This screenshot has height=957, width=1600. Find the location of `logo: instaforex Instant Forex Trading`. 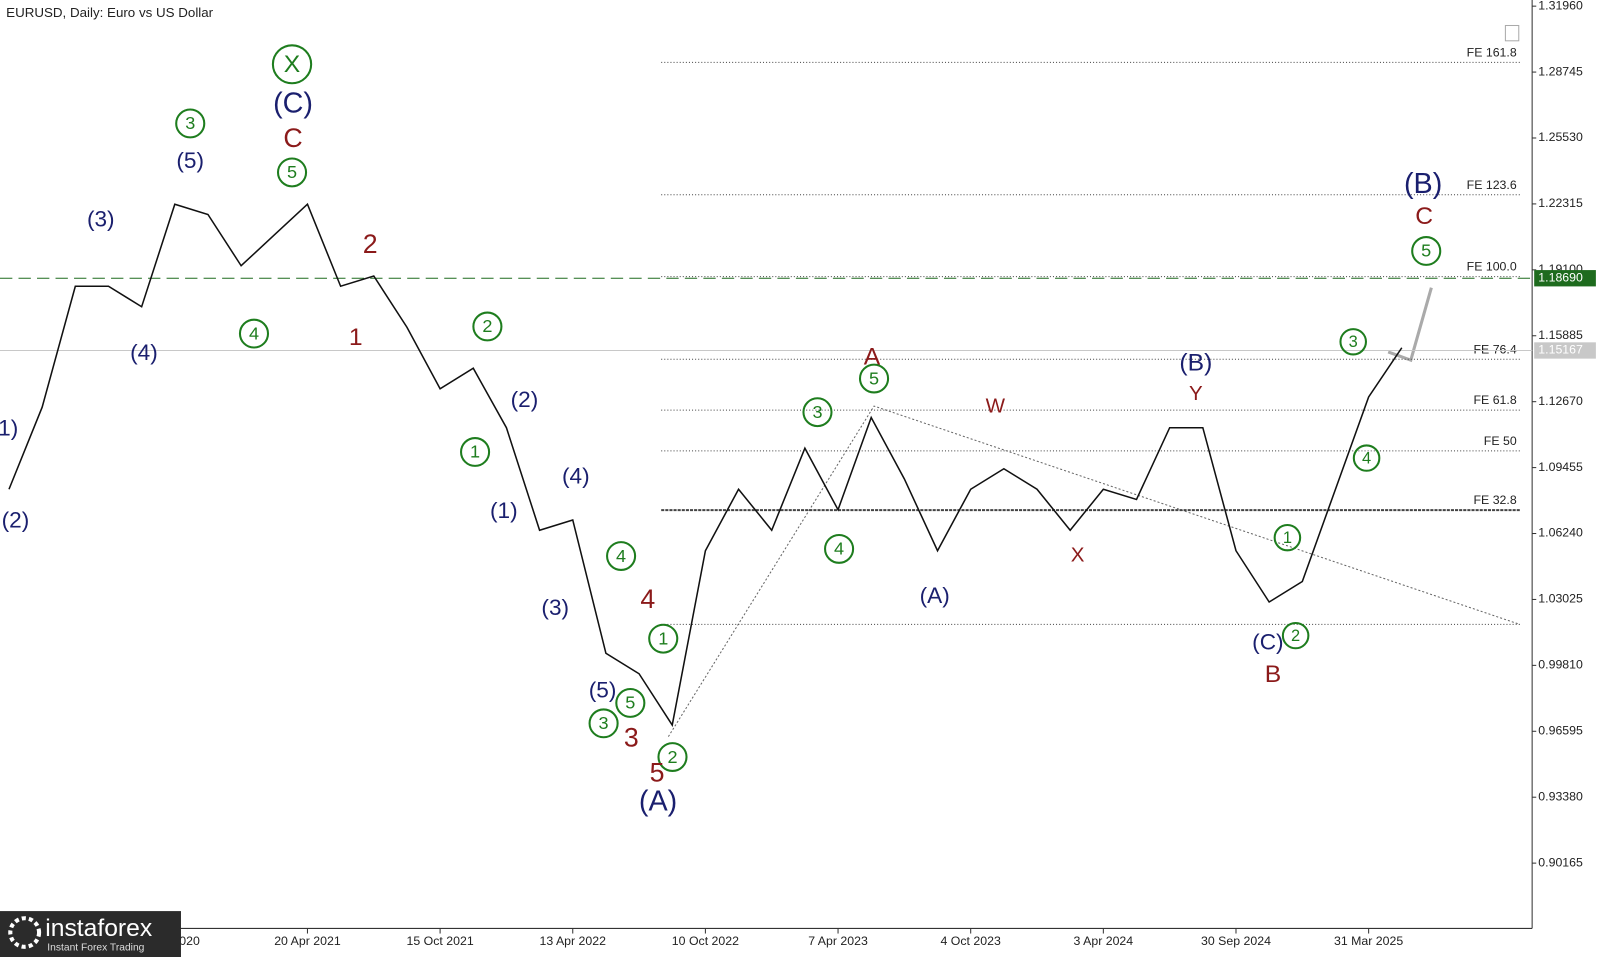

logo: instaforex Instant Forex Trading is located at coordinates (90, 934).